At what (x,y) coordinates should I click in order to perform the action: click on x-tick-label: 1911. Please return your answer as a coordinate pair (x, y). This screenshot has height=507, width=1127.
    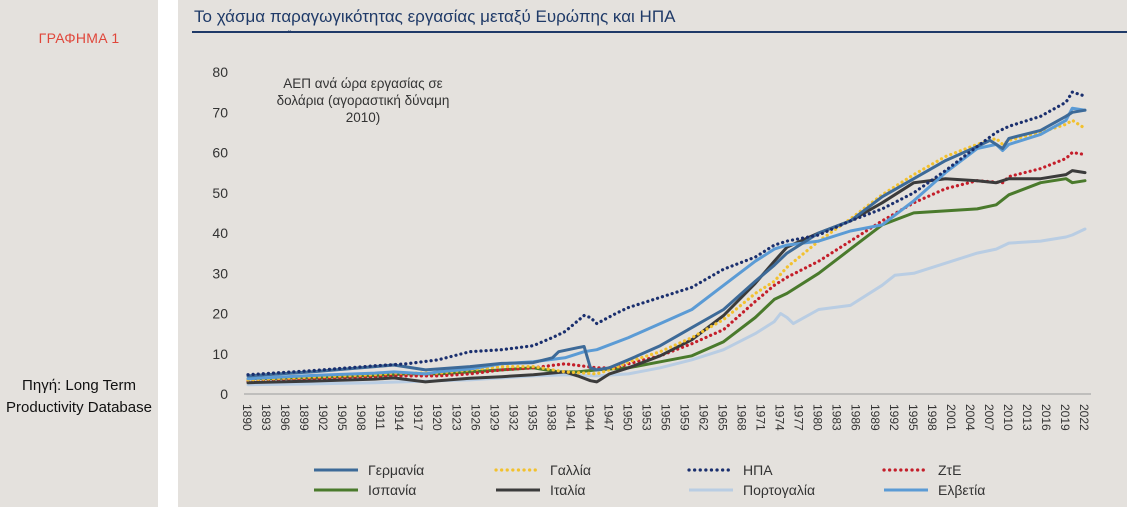
    Looking at the image, I should click on (380, 417).